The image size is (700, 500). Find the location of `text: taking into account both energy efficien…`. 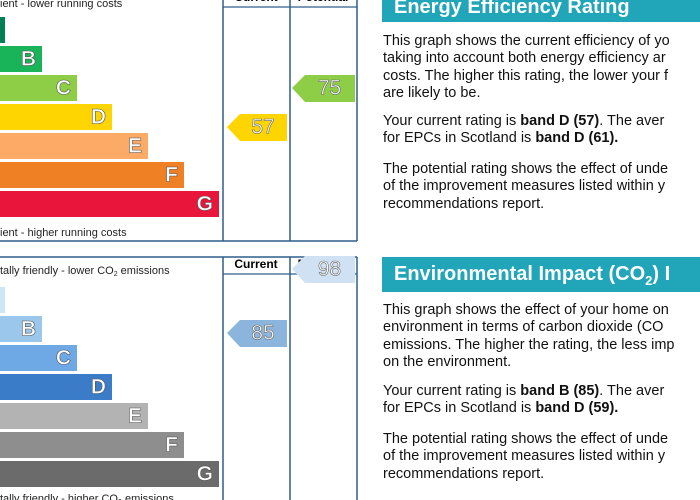

text: taking into account both energy efficien… is located at coordinates (524, 58).